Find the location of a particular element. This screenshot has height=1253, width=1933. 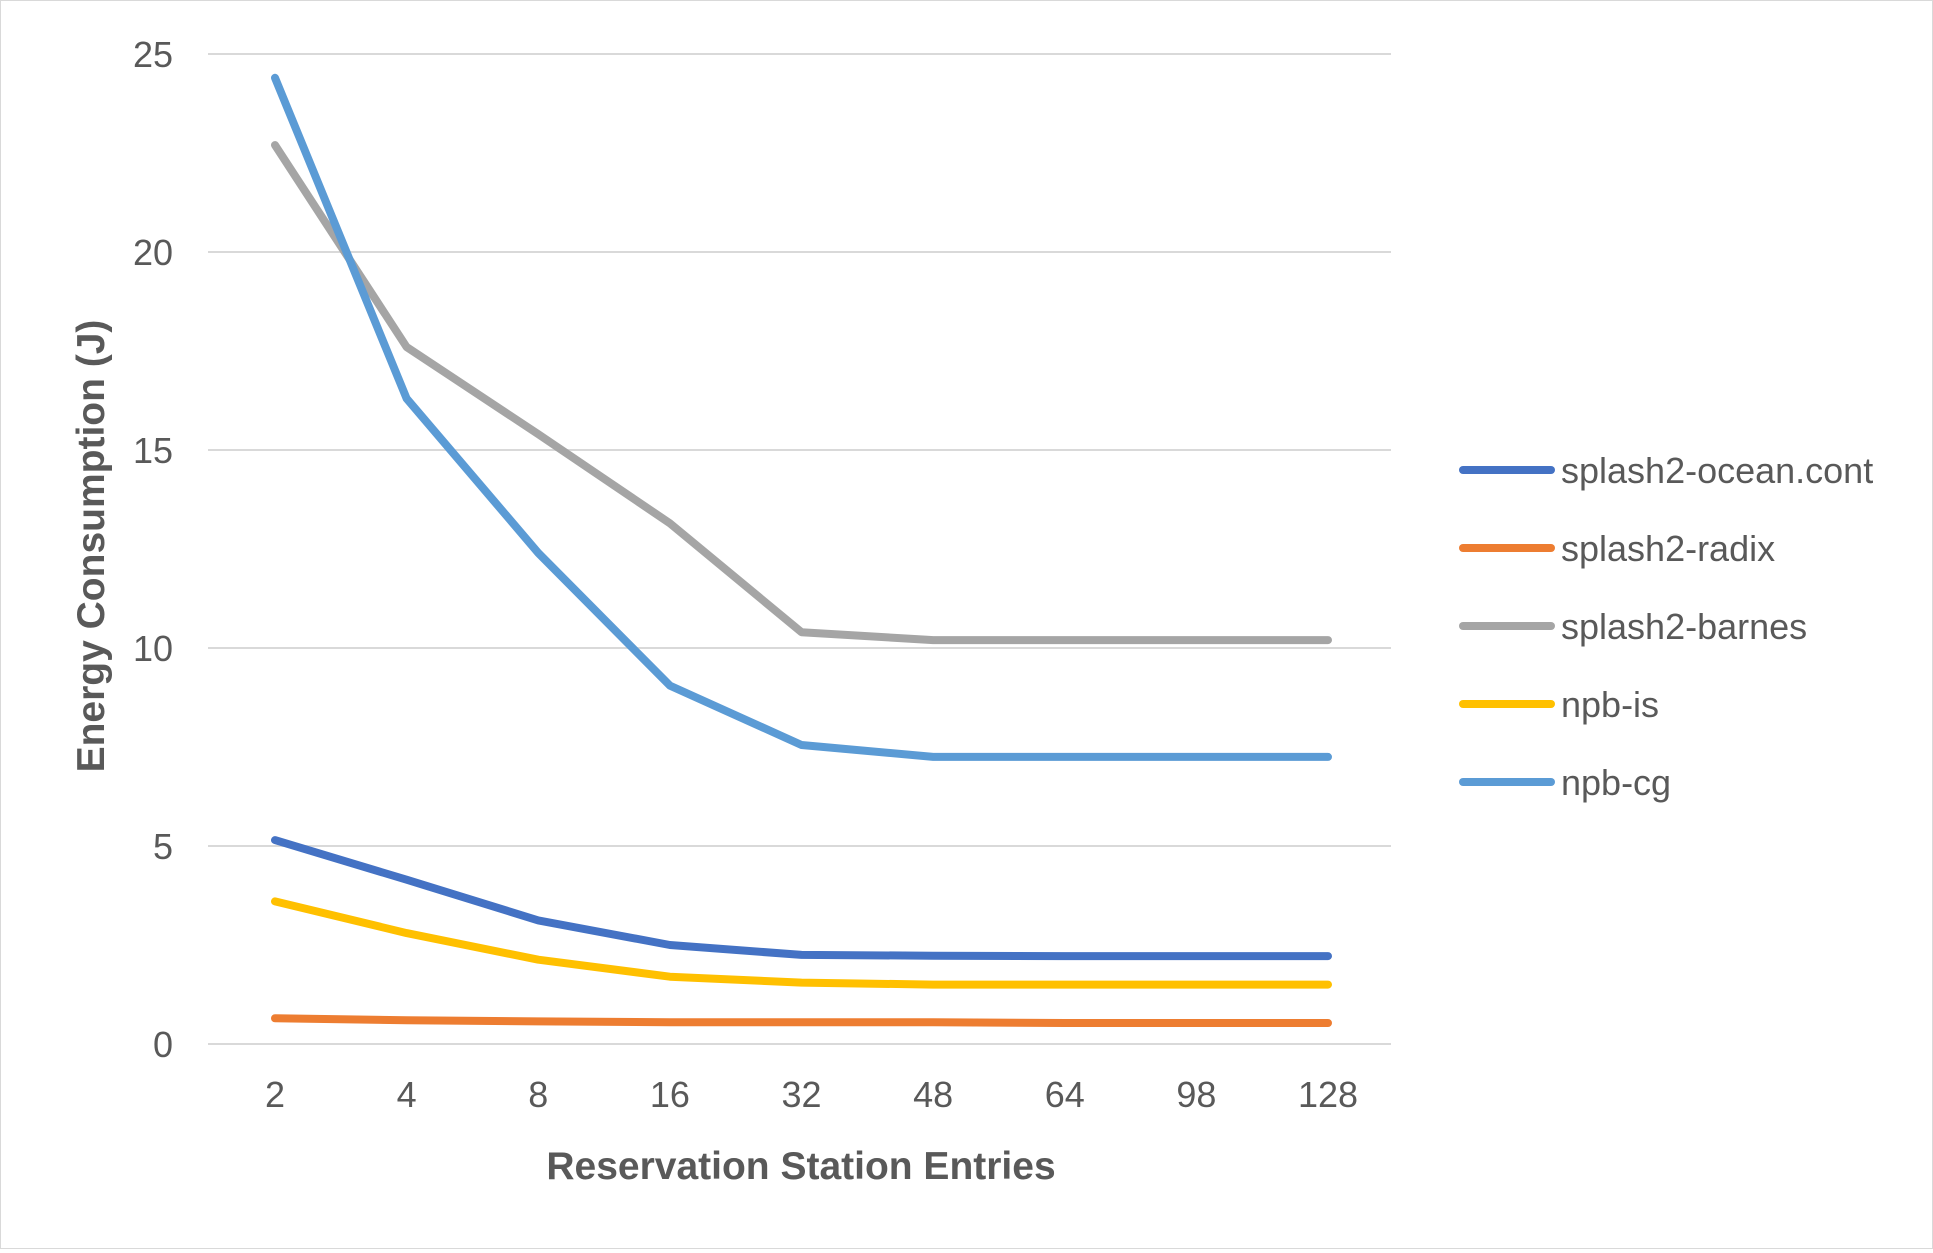

x-axis-ticks: 2 4 8 16 32 48 64 98 128 is located at coordinates (811, 1094).